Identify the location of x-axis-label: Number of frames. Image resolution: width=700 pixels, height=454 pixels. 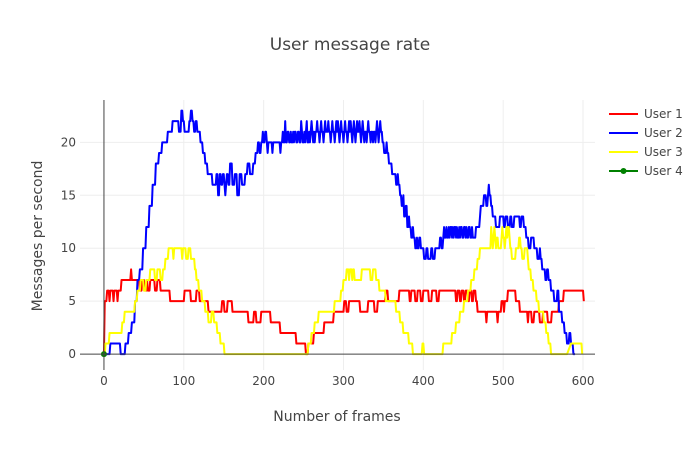
(336, 417).